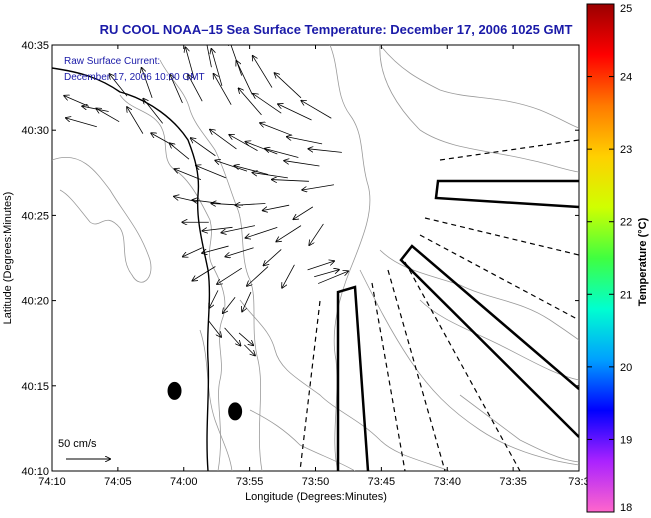 Image resolution: width=651 pixels, height=518 pixels. Describe the element at coordinates (382, 482) in the screenshot. I see `x-tick-label: 73:45` at that location.